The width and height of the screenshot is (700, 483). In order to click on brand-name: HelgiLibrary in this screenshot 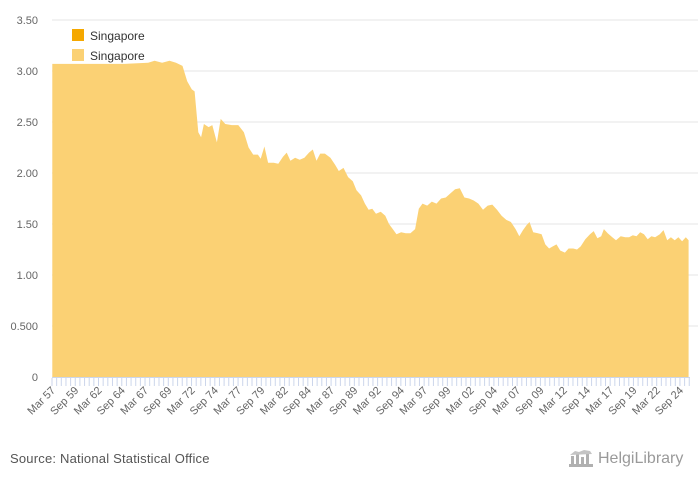, I will do `click(641, 458)`.